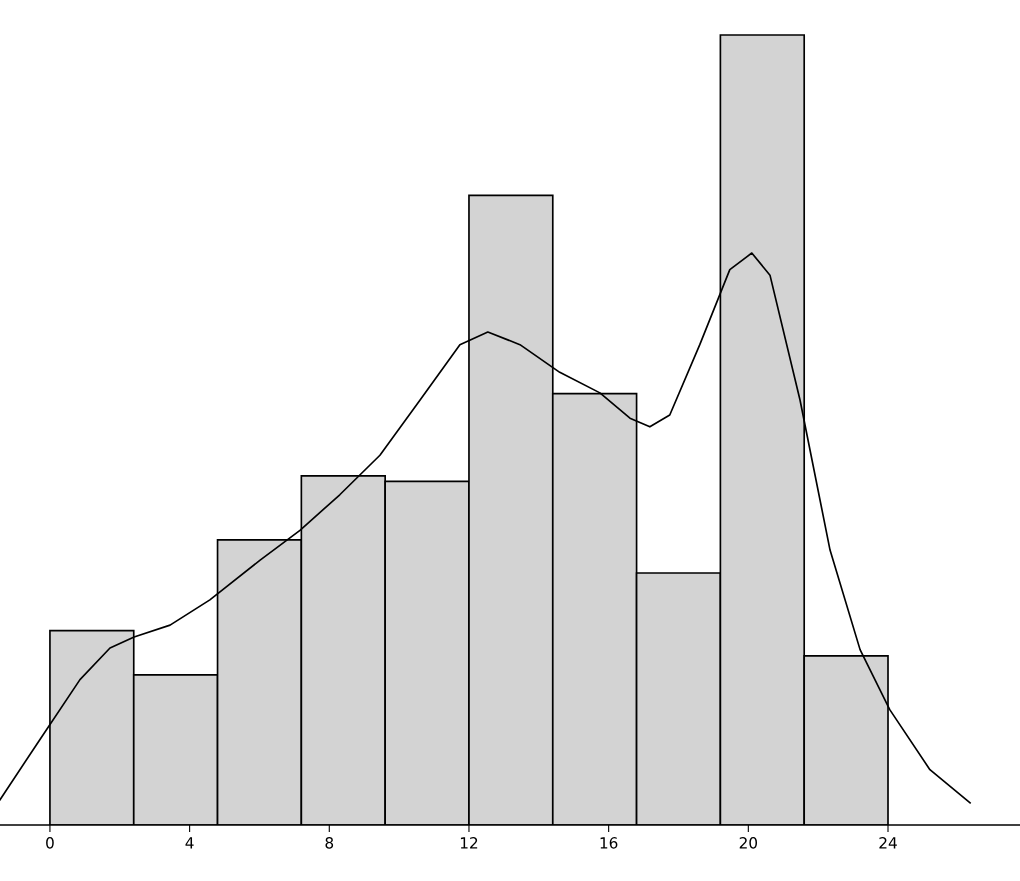  I want to click on x-tick-label: 8, so click(329, 843).